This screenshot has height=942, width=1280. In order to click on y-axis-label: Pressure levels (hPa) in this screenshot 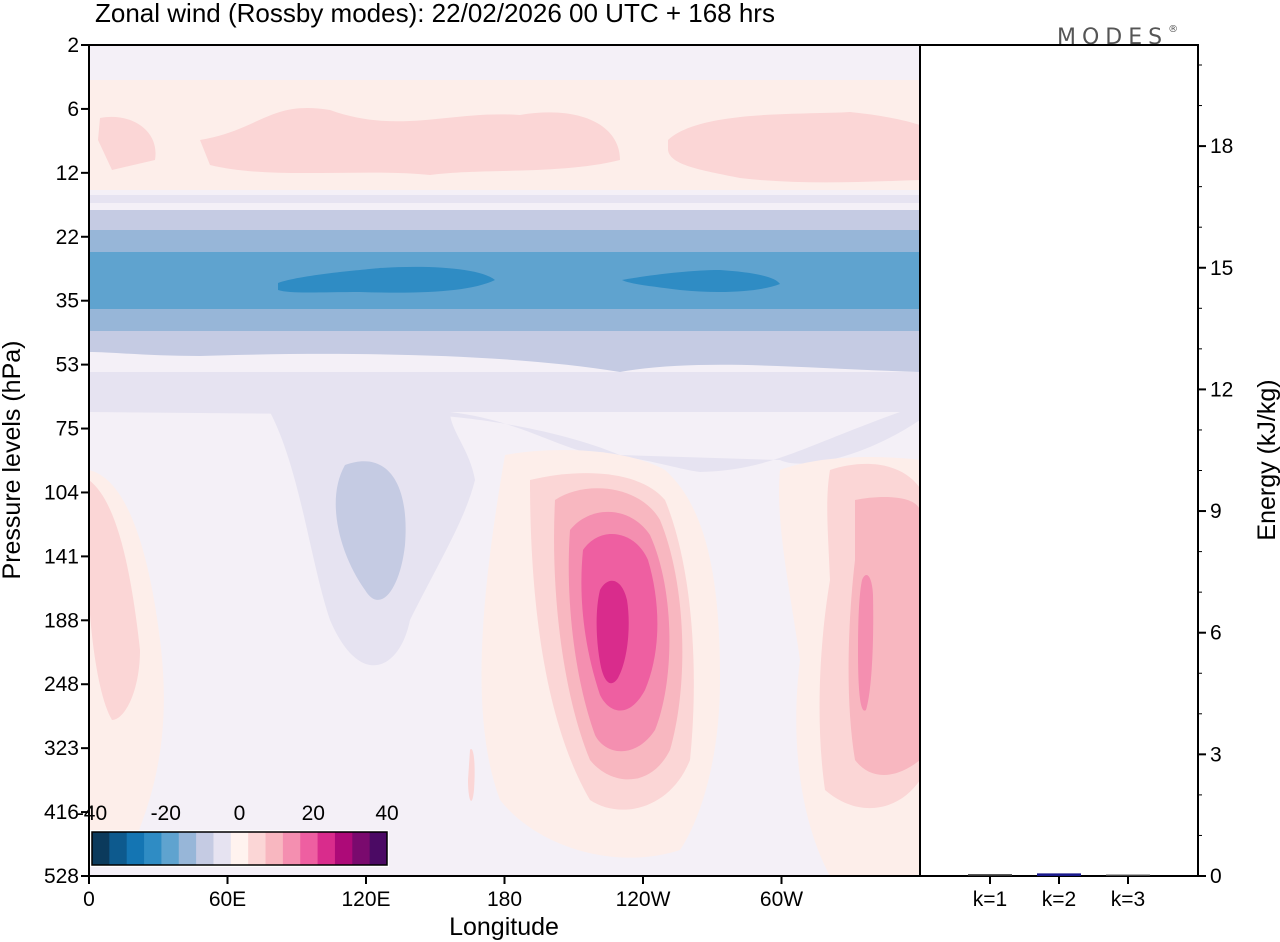, I will do `click(13, 460)`.